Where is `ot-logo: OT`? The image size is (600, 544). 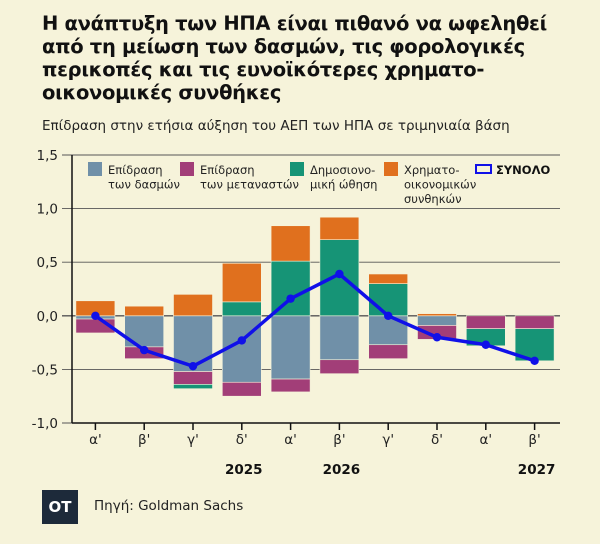 ot-logo: OT is located at coordinates (60, 507).